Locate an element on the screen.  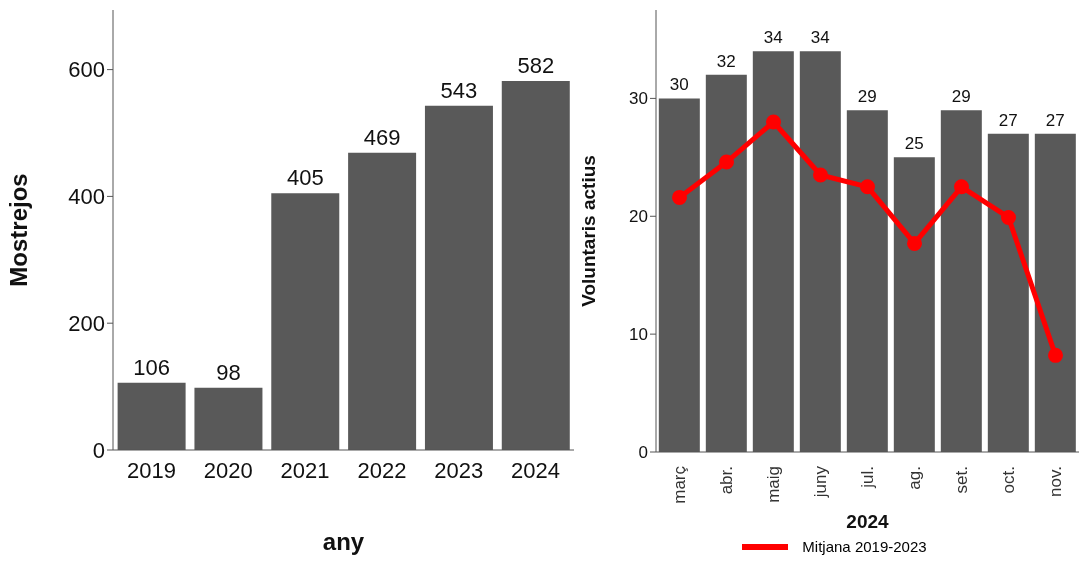
data-label: 582 is located at coordinates (536, 66).